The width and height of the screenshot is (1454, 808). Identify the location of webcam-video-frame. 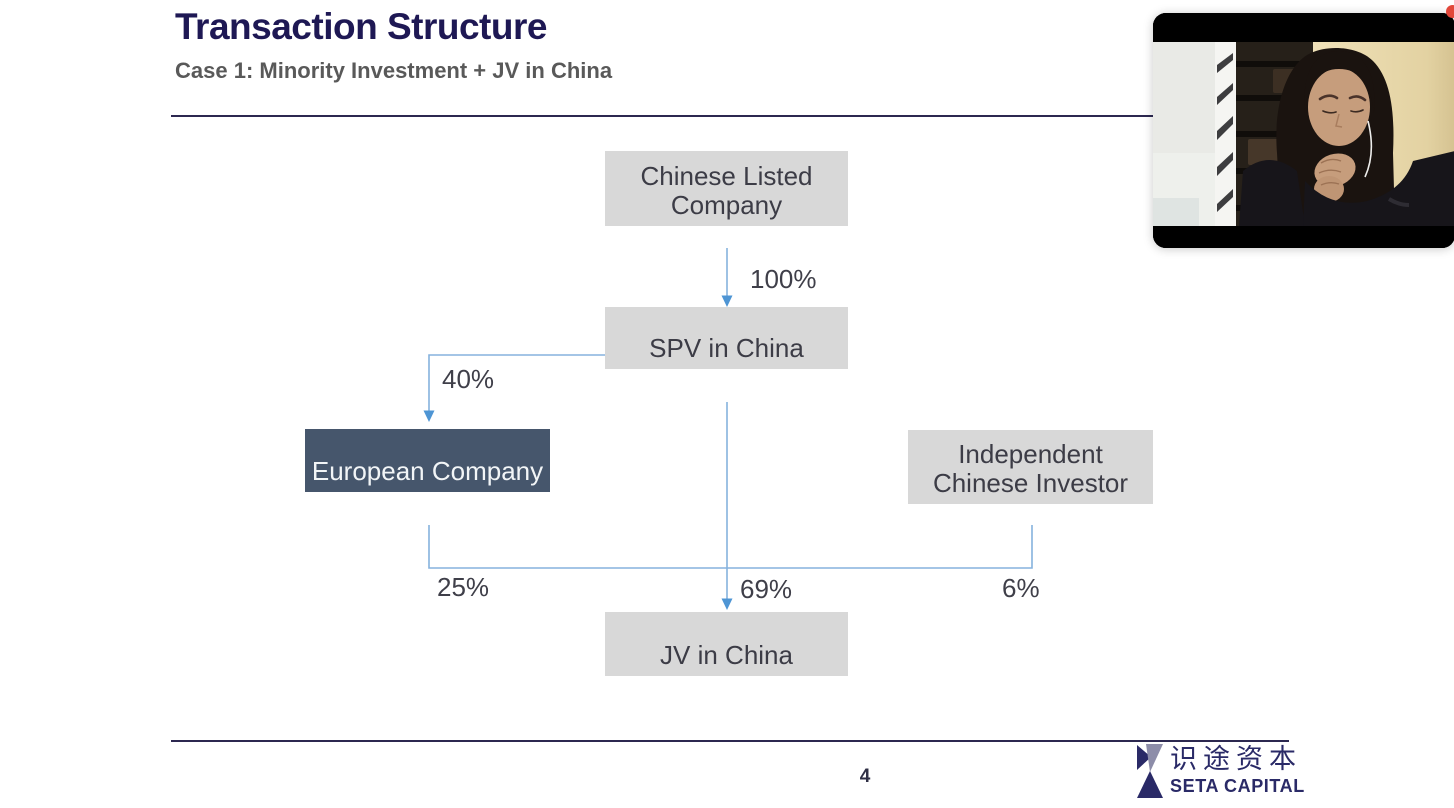
(1303, 130).